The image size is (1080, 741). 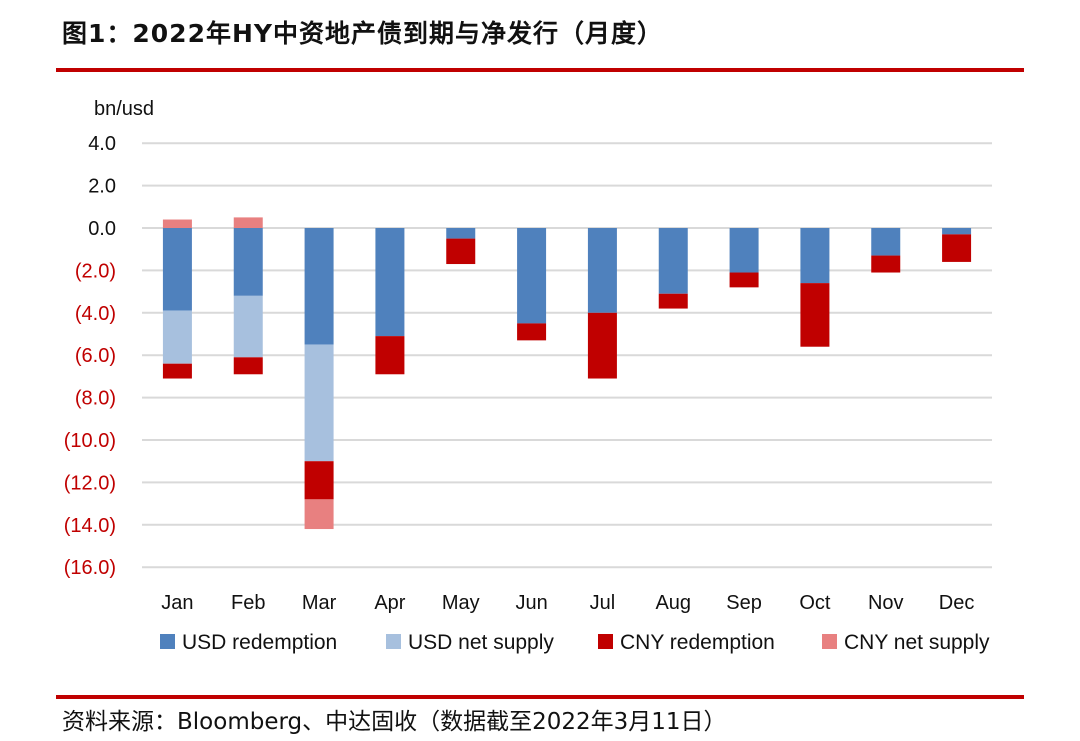 What do you see at coordinates (540, 70) in the screenshot?
I see `title-divider` at bounding box center [540, 70].